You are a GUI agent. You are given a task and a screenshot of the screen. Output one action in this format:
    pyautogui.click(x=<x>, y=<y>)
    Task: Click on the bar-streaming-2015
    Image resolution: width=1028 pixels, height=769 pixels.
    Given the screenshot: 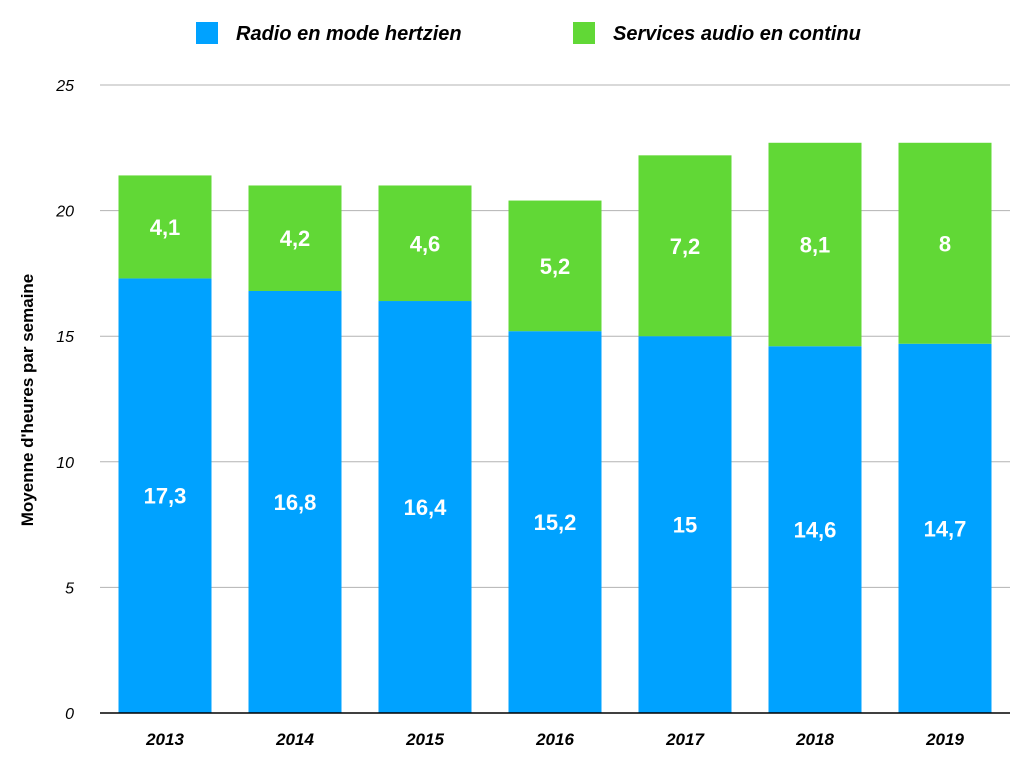 What is the action you would take?
    pyautogui.click(x=425, y=243)
    